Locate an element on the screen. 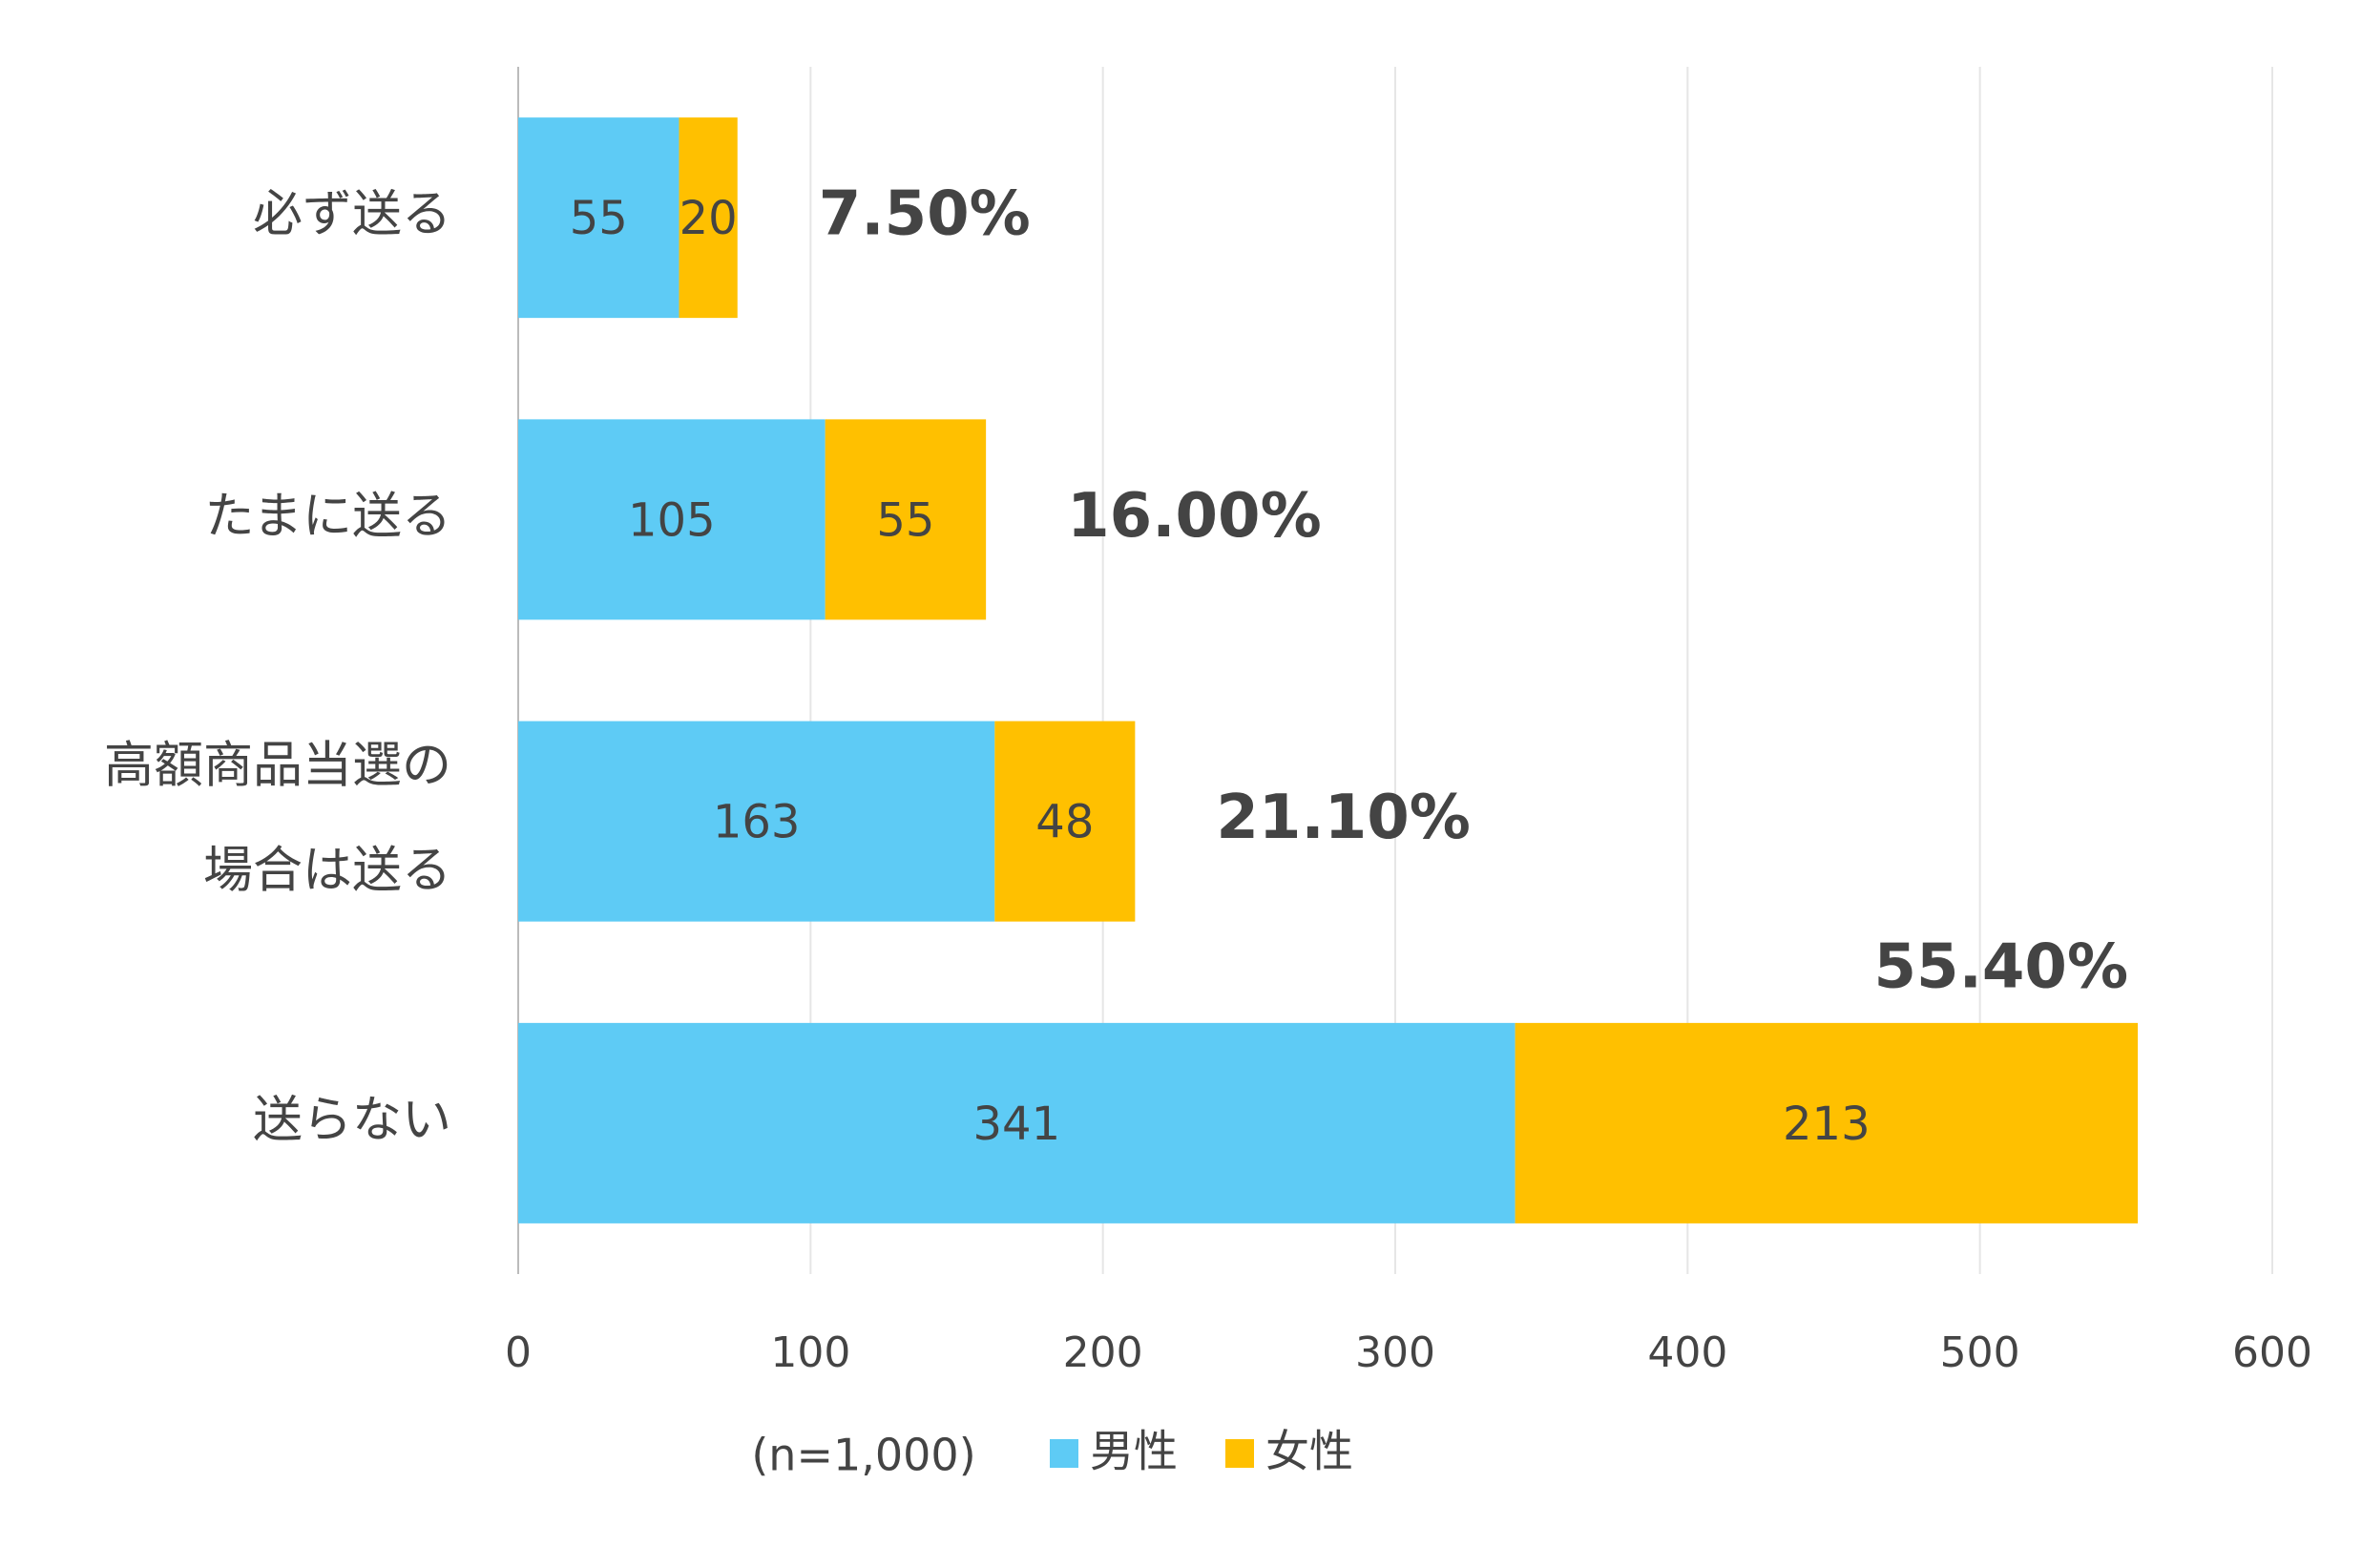  legend-label: 女性 is located at coordinates (1309, 1451).